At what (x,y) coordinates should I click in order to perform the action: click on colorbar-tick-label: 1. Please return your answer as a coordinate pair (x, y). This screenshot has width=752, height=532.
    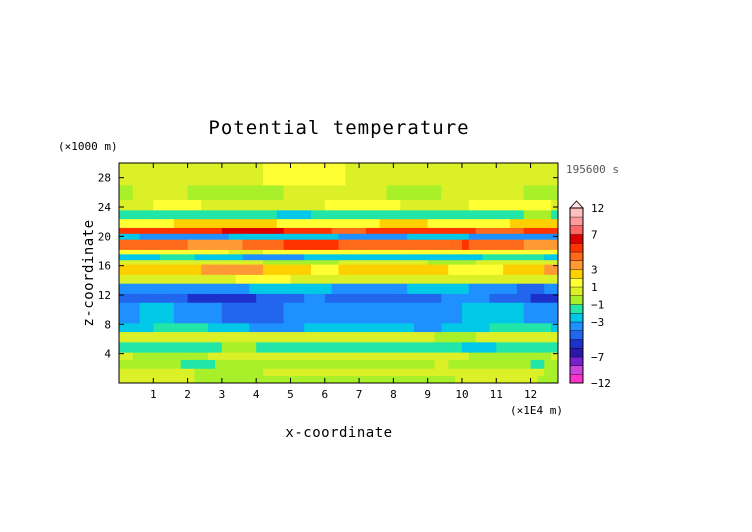
    Looking at the image, I should click on (594, 287).